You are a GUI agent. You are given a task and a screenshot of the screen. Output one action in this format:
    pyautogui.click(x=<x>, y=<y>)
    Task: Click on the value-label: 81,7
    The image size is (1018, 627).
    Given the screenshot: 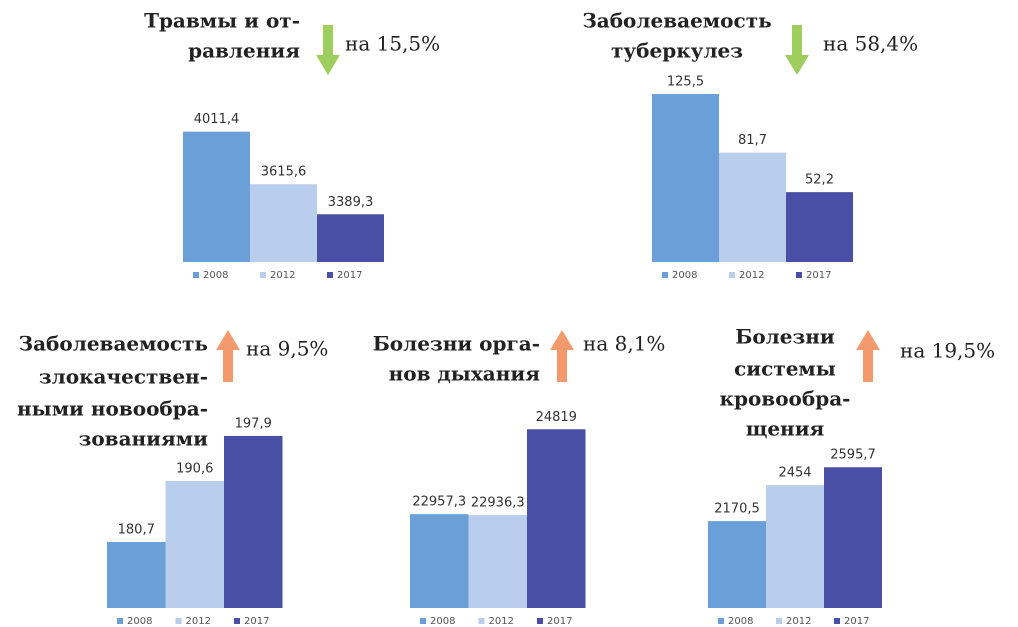 What is the action you would take?
    pyautogui.click(x=752, y=140)
    